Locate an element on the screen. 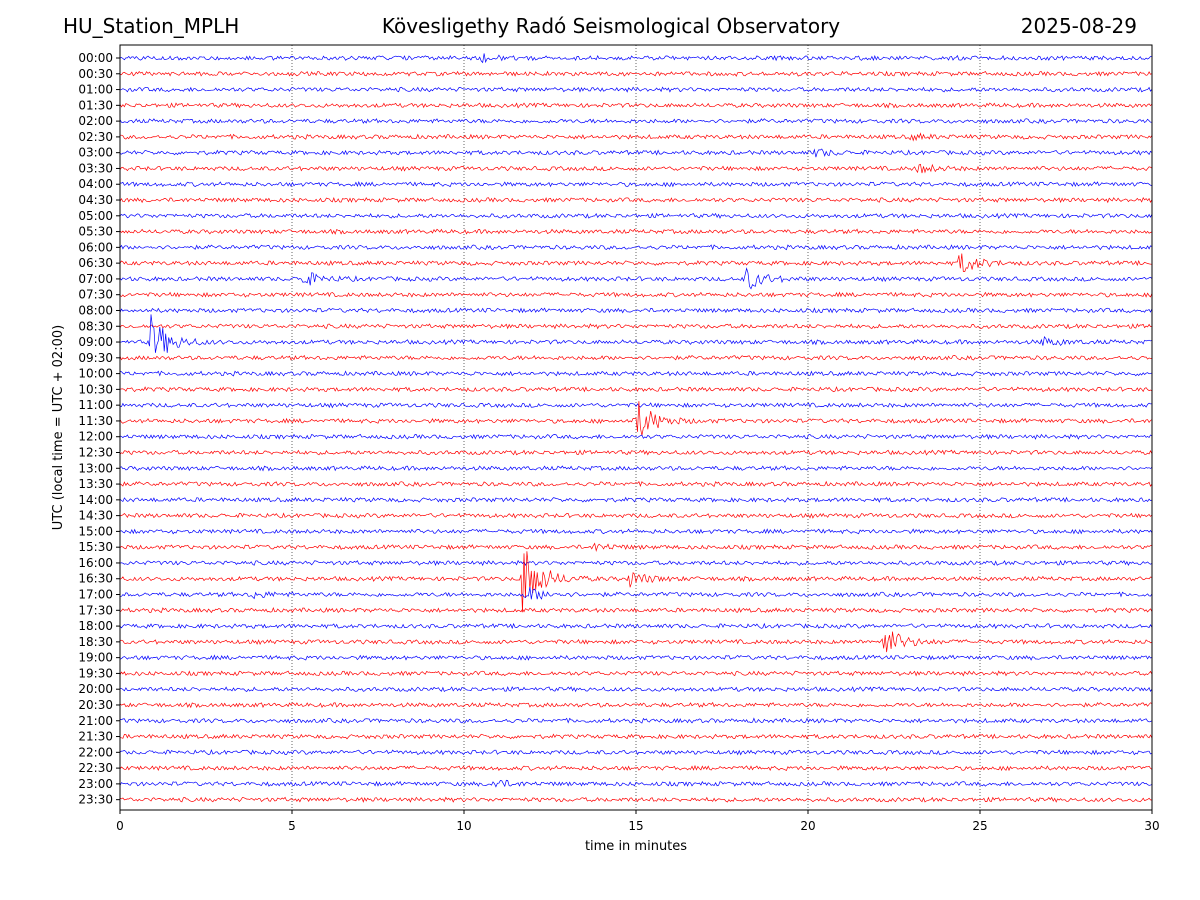 The image size is (1200, 900). row-label: 19:30 is located at coordinates (95, 673).